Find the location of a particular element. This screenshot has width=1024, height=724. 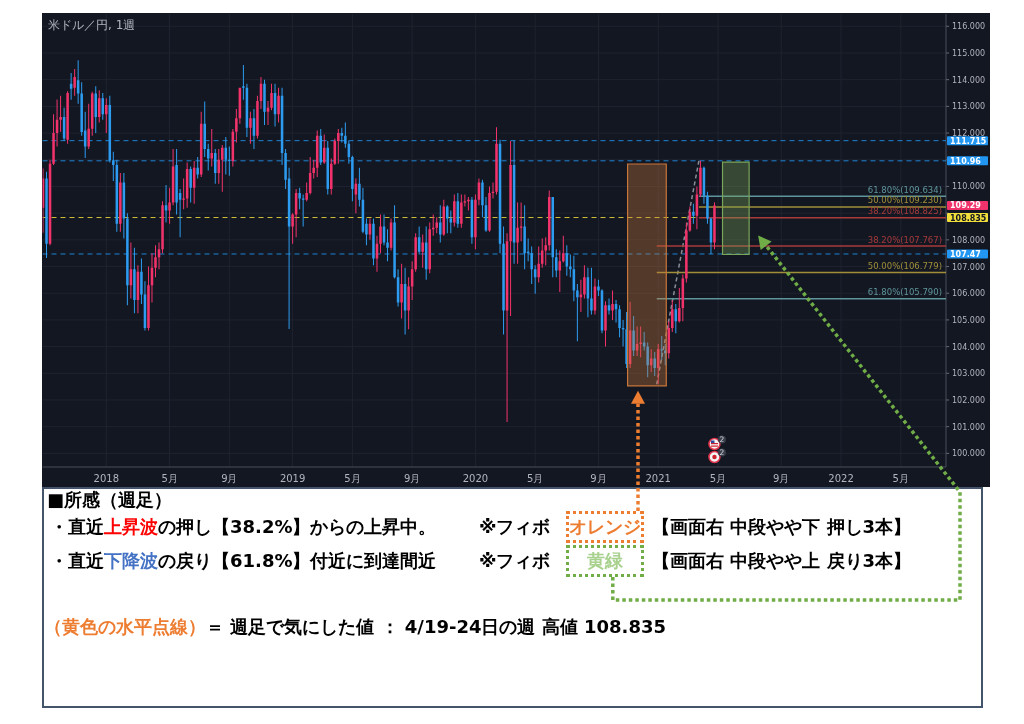

y-tick-label: 106.000 is located at coordinates (969, 294).